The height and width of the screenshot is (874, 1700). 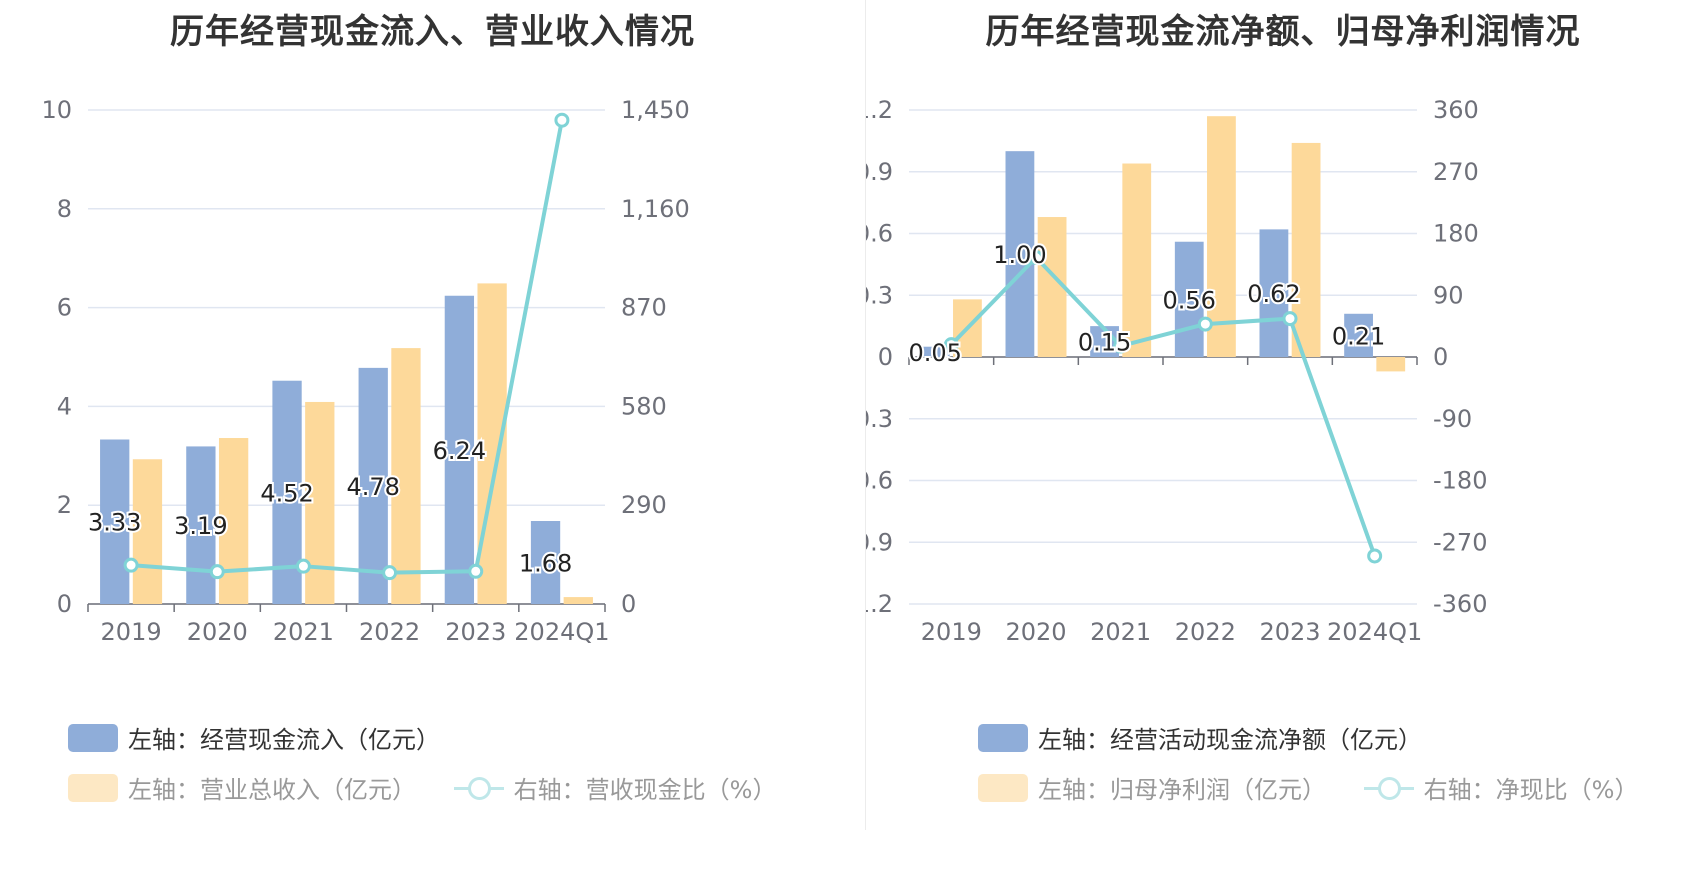 I want to click on legend-item-revenue: 左轴：营业总收入（亿元）, so click(x=242, y=787).